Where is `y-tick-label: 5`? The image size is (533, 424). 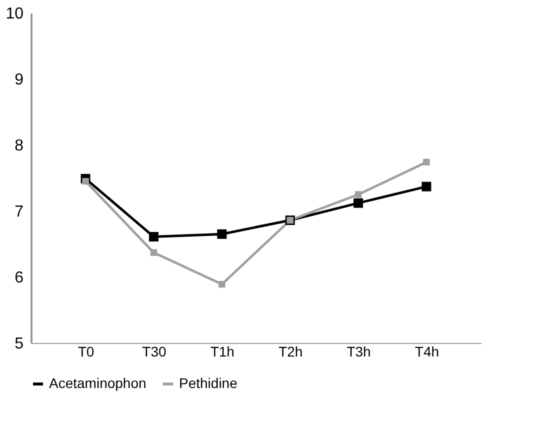
y-tick-label: 5 is located at coordinates (19, 344).